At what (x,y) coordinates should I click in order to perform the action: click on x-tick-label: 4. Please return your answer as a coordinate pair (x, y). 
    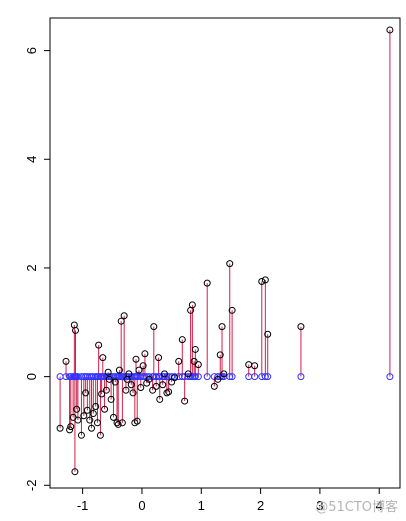
    Looking at the image, I should click on (379, 505).